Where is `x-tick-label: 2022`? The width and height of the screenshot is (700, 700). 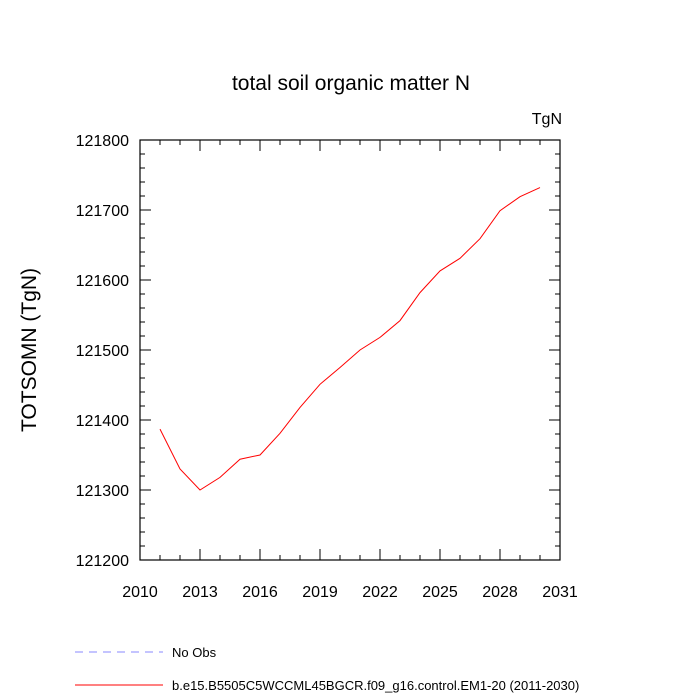
x-tick-label: 2022 is located at coordinates (380, 592).